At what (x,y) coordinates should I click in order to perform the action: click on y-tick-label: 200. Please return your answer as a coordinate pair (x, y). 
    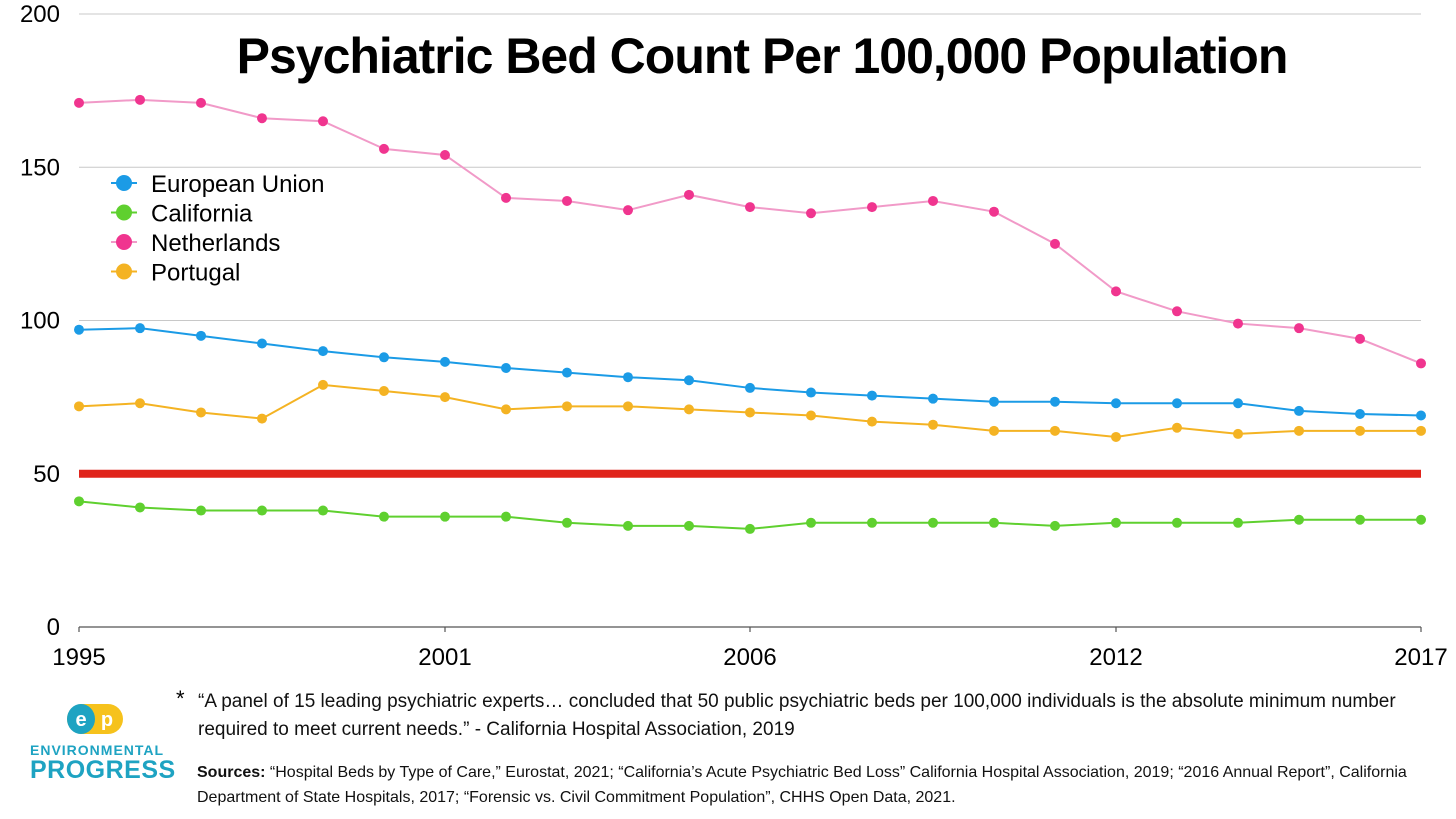
    Looking at the image, I should click on (40, 14).